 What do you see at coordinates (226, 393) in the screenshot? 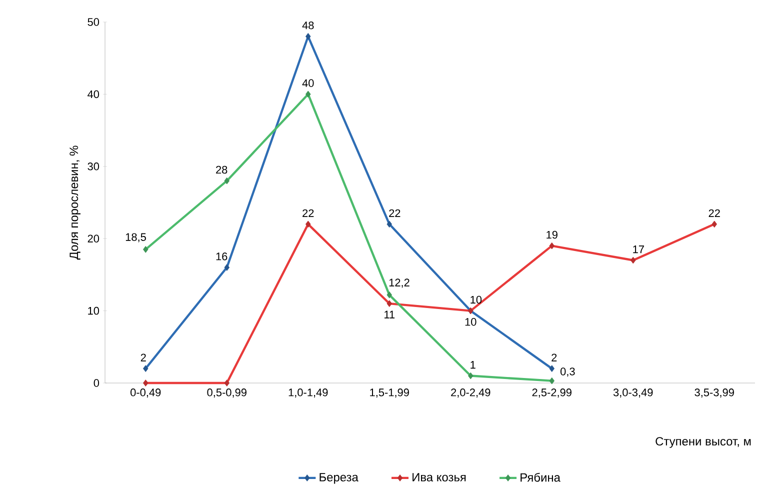
I see `x-tick-label: 0,5-0,99` at bounding box center [226, 393].